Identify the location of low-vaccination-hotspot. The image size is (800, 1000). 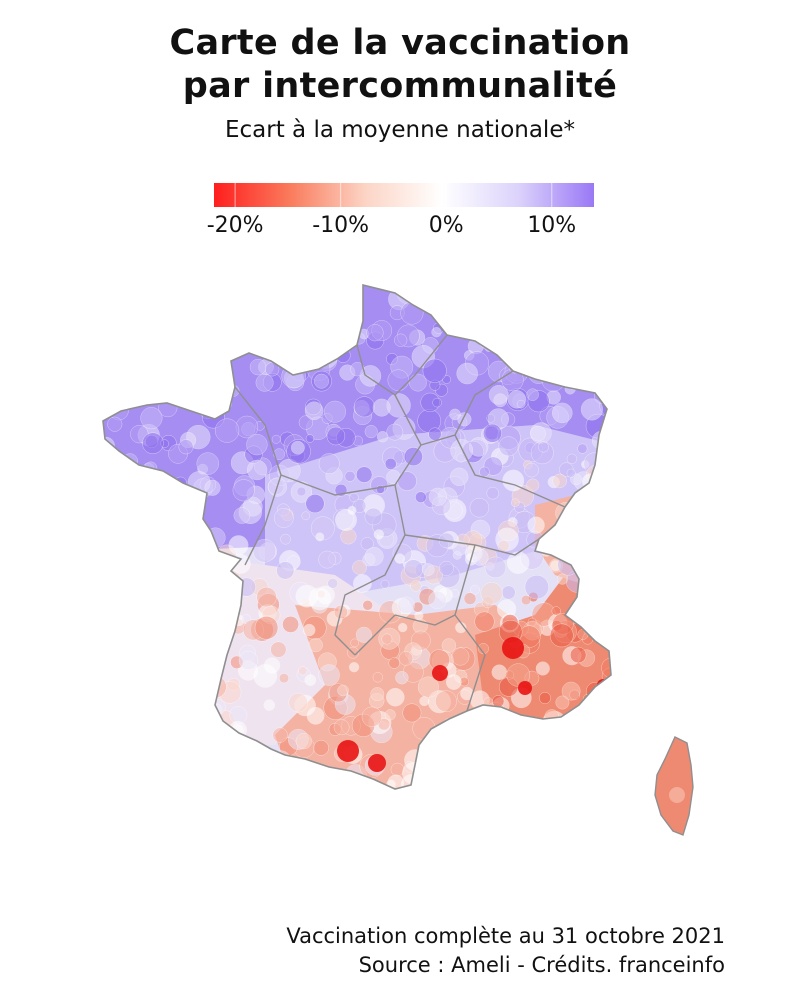
(525, 688).